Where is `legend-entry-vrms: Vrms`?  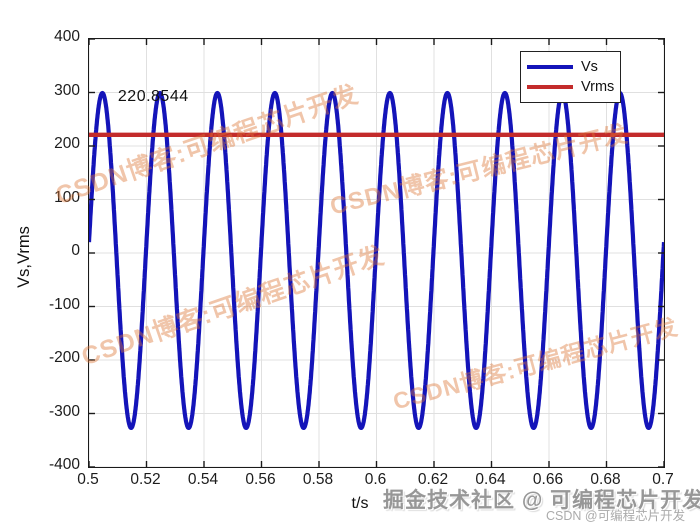 legend-entry-vrms: Vrms is located at coordinates (573, 87).